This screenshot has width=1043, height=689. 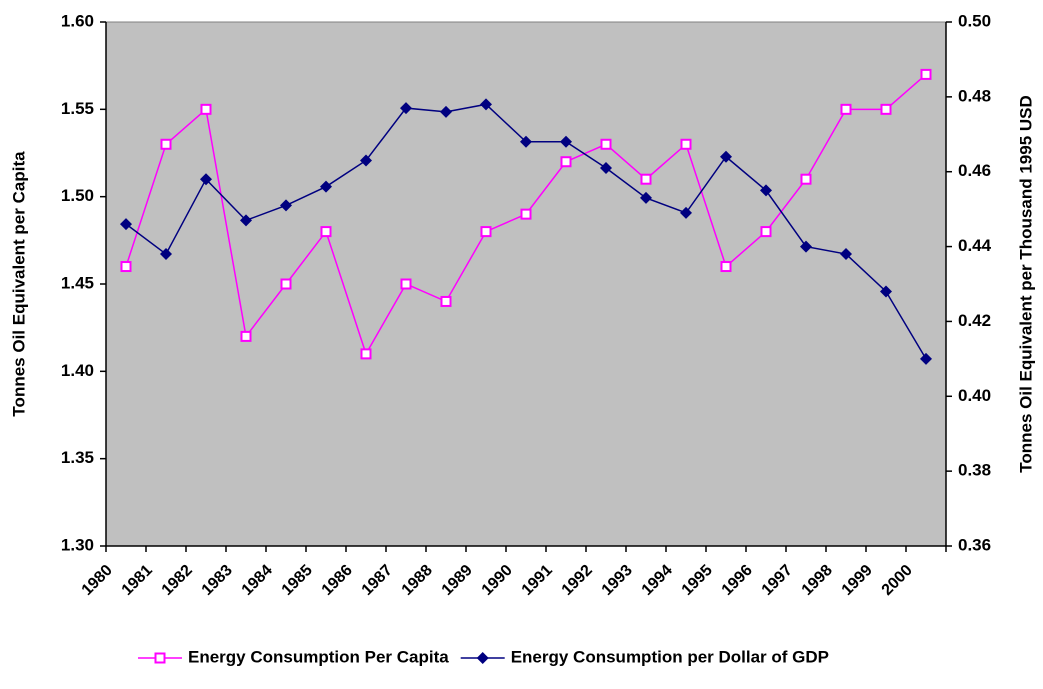 What do you see at coordinates (77, 282) in the screenshot?
I see `y-tick-label: 1.45` at bounding box center [77, 282].